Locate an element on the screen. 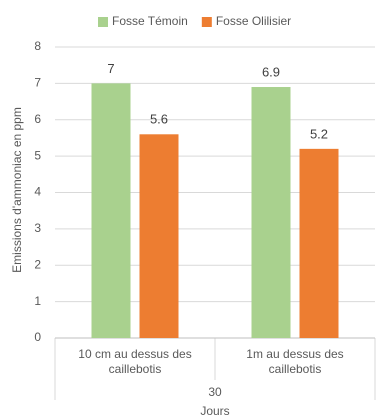 The height and width of the screenshot is (419, 380). y-tick-label: 4 is located at coordinates (37, 192).